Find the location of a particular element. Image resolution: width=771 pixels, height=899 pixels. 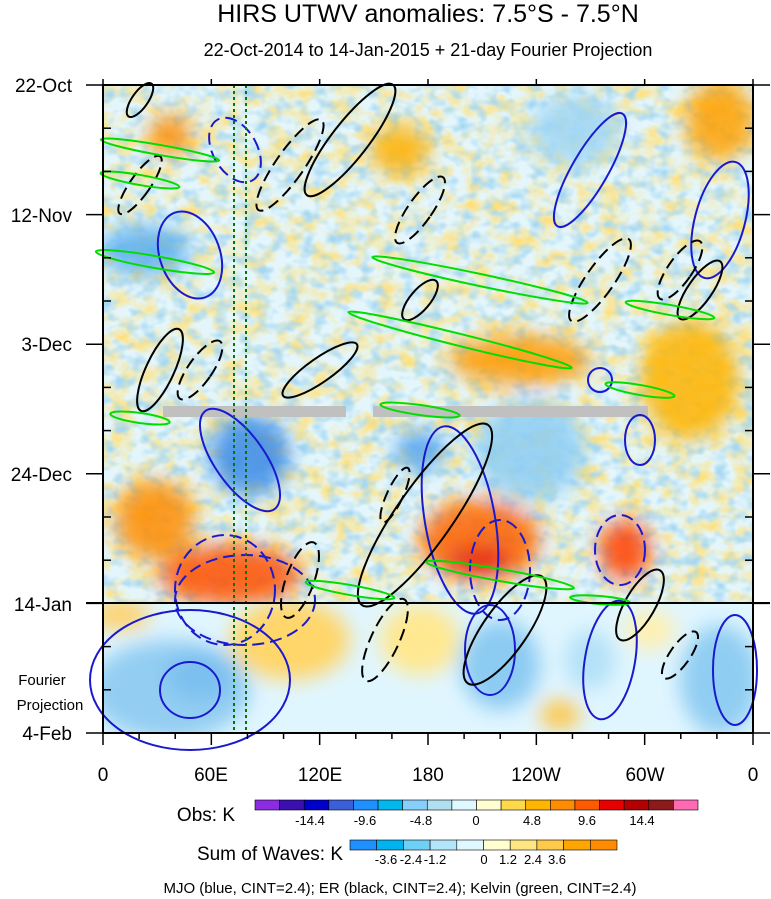

obs-colorbar-tick: 0 is located at coordinates (475, 820).